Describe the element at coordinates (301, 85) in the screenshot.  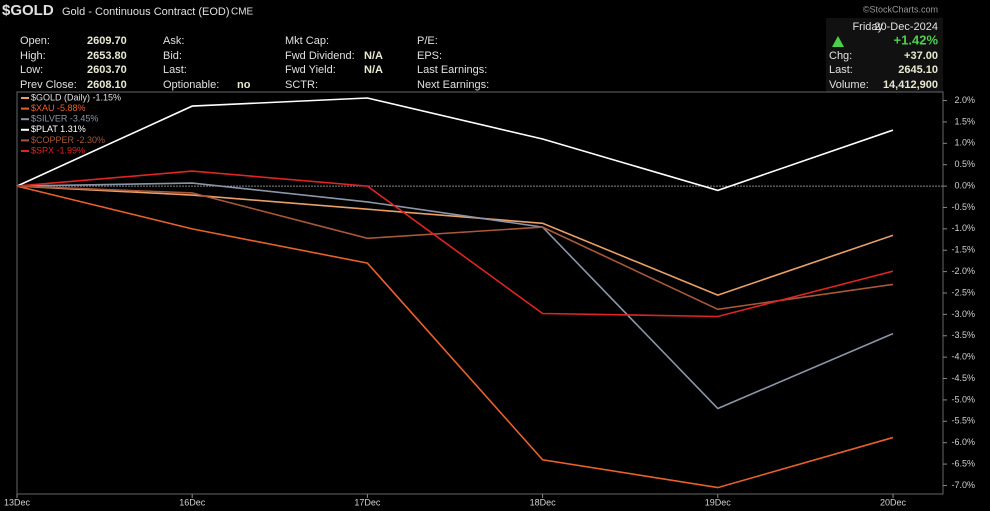
I see `field-label: SCTR:` at that location.